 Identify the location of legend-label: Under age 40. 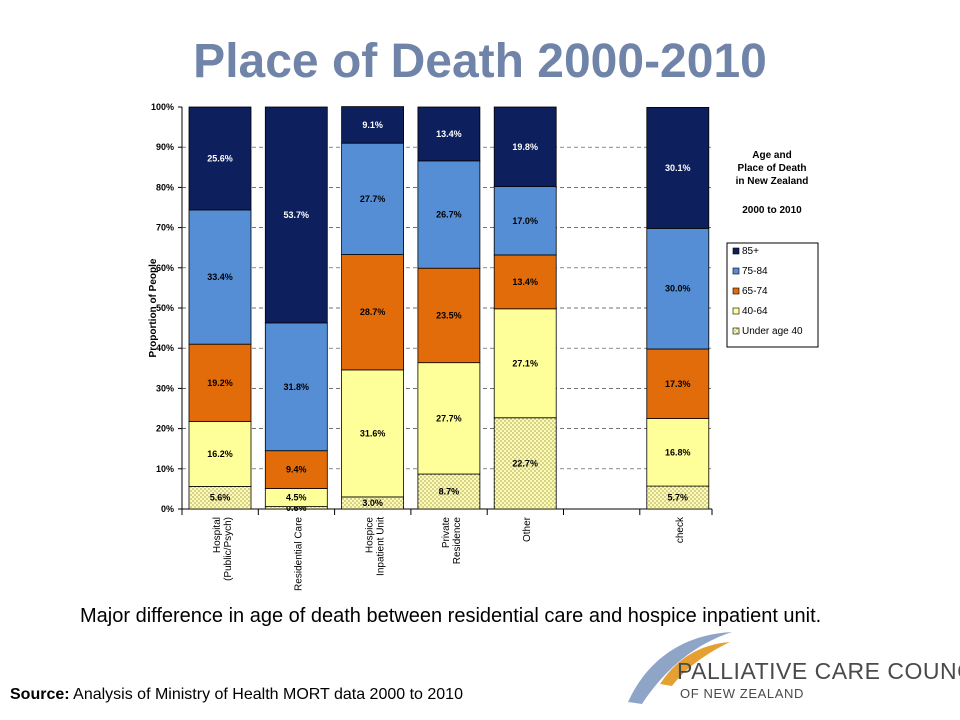
(772, 331).